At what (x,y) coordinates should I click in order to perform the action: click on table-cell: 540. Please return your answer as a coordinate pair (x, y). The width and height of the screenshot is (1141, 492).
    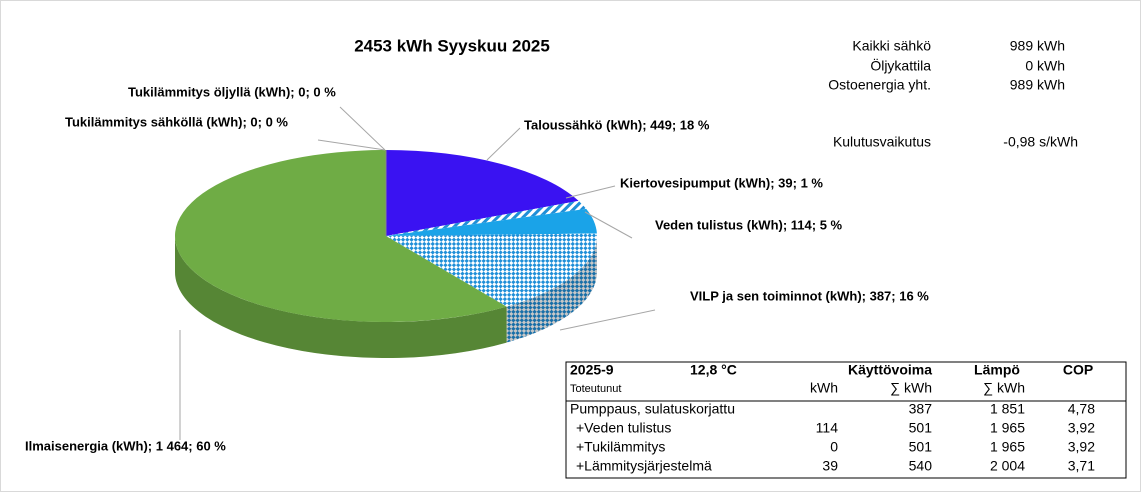
    Looking at the image, I should click on (921, 466).